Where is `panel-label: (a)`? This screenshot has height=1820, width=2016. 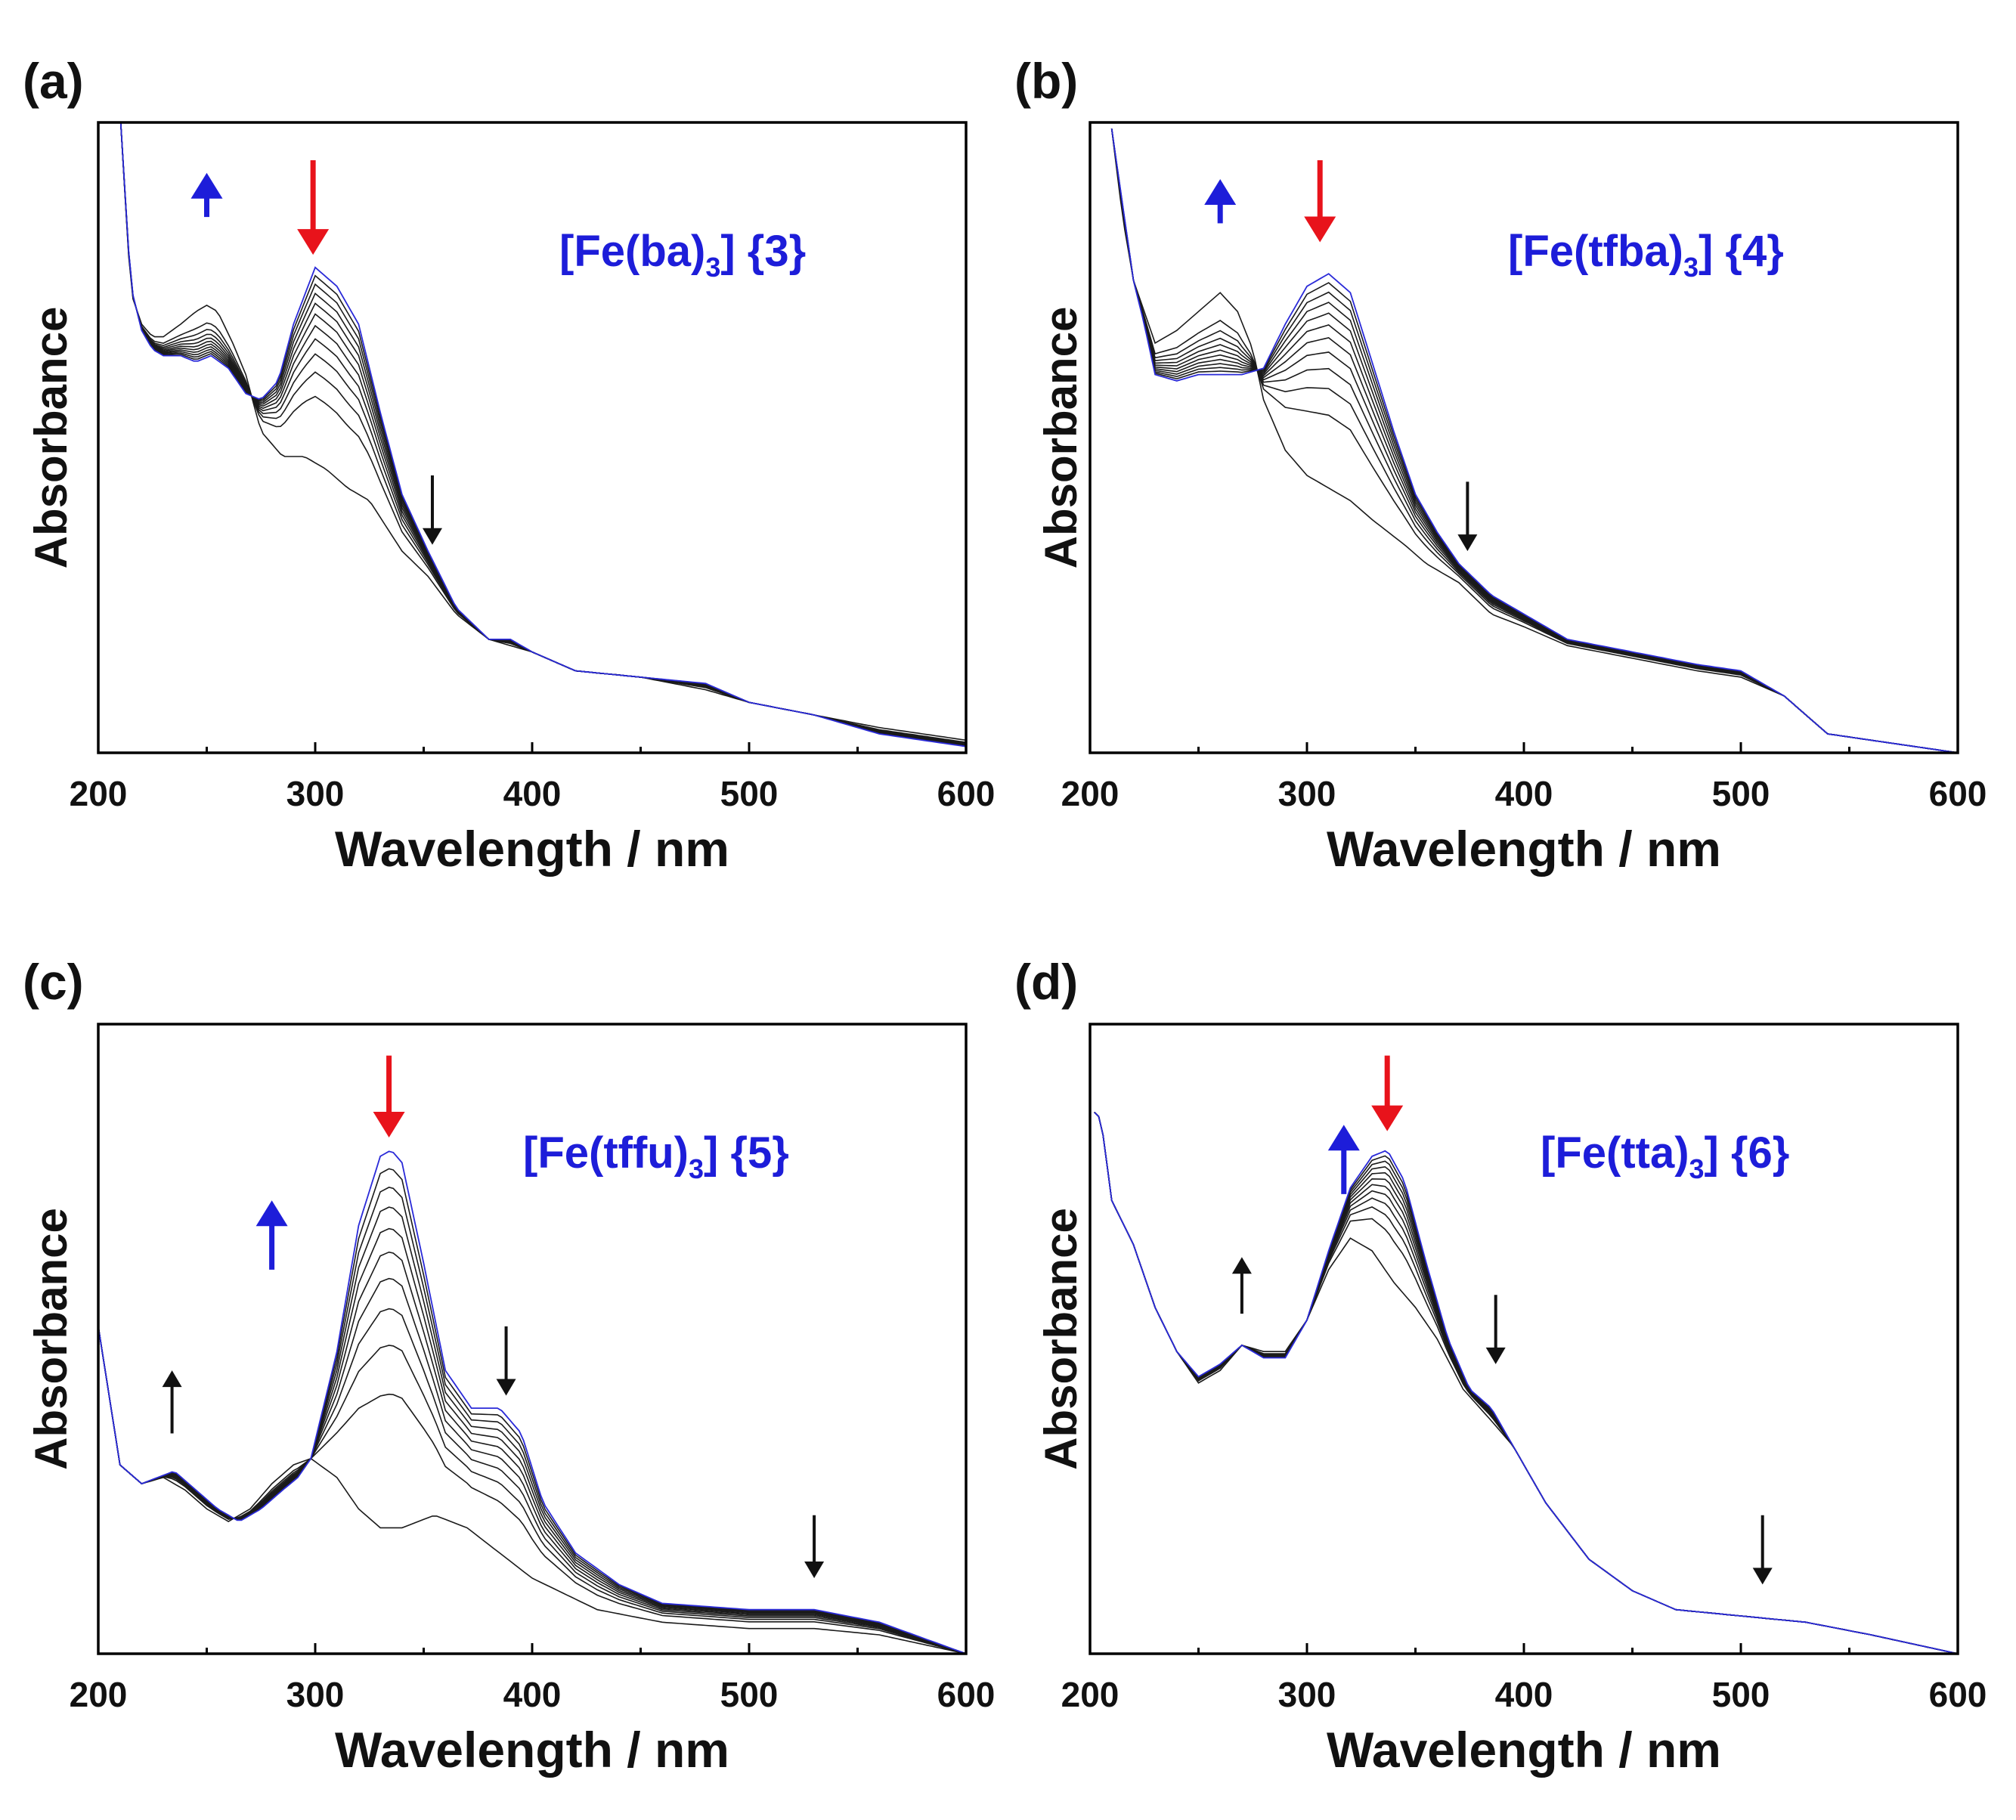 panel-label: (a) is located at coordinates (53, 81).